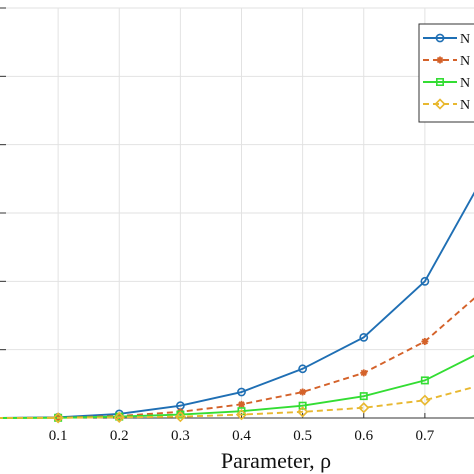 This screenshot has height=474, width=474. I want to click on x-axis-title: Parameter, ρ, so click(276, 460).